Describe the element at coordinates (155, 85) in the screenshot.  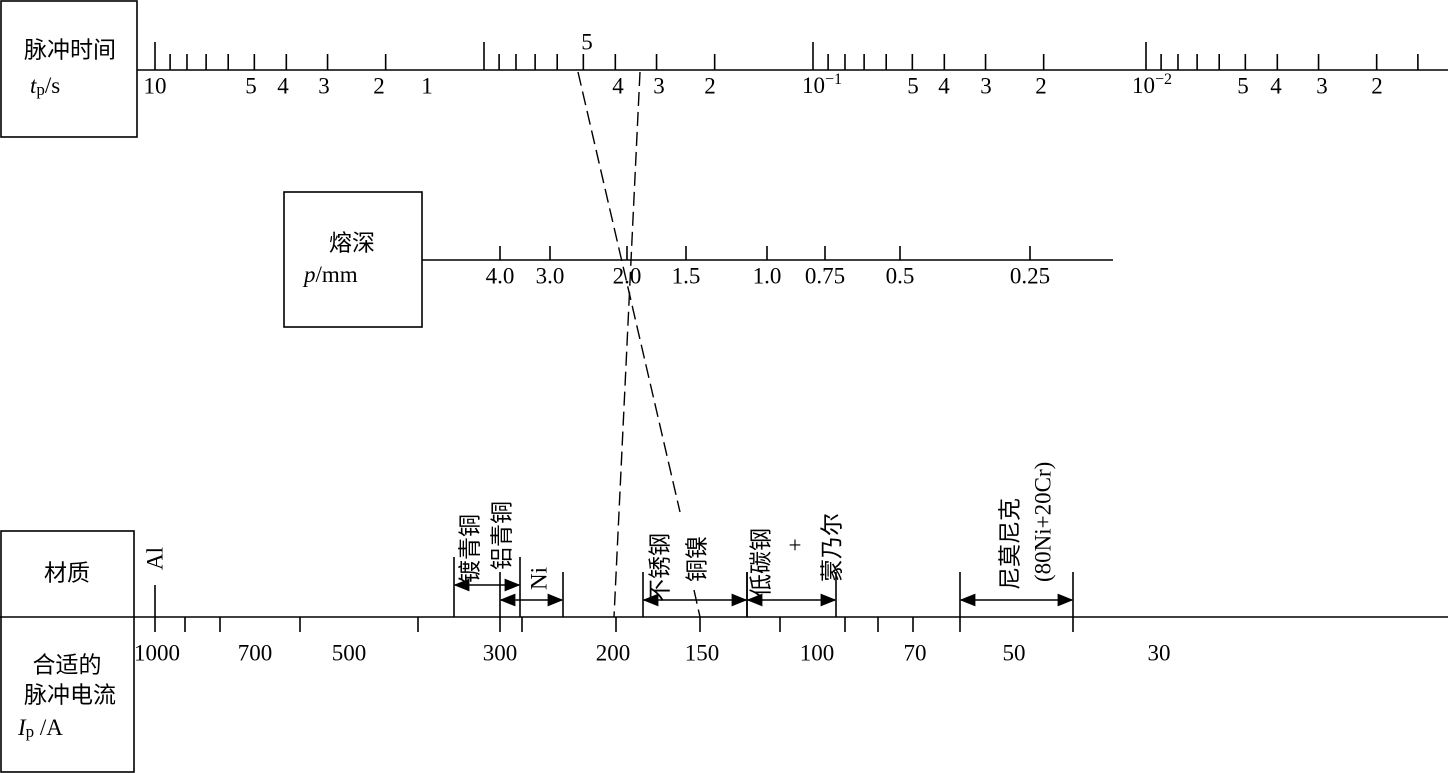
I see `tick-label: 10` at that location.